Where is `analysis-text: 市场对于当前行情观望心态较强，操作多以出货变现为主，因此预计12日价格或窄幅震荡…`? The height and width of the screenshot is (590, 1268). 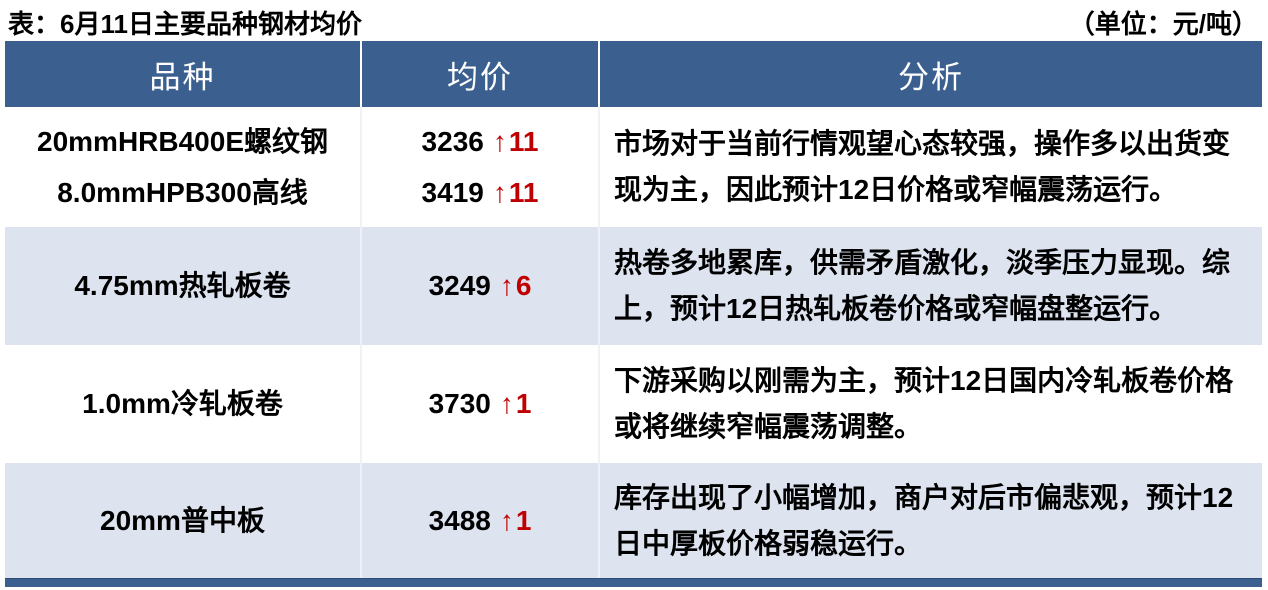 analysis-text: 市场对于当前行情观望心态较强，操作多以出货变现为主，因此预计12日价格或窄幅震荡… is located at coordinates (922, 166).